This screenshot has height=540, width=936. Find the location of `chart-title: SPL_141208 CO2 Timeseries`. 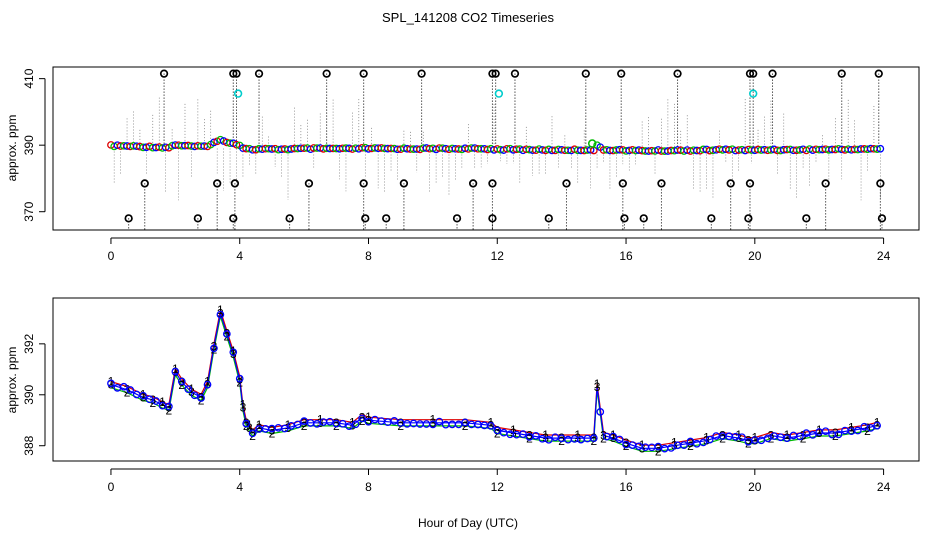

chart-title: SPL_141208 CO2 Timeseries is located at coordinates (468, 17).